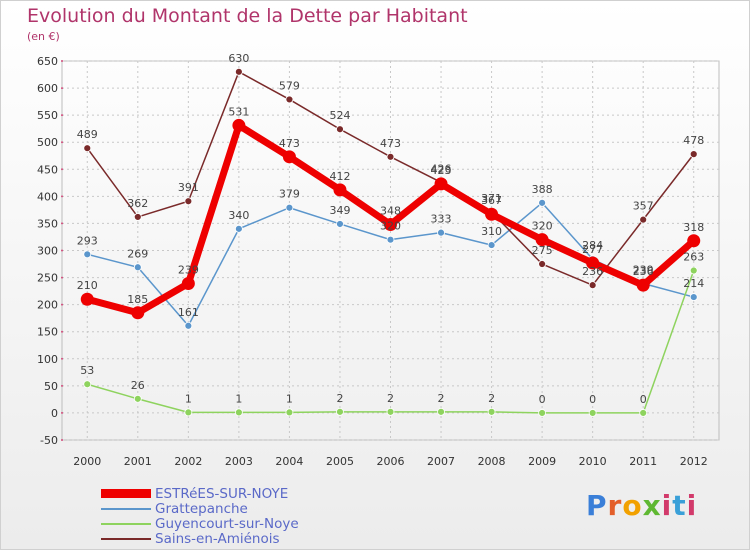 Image resolution: width=750 pixels, height=550 pixels. I want to click on logo-letter: P, so click(597, 505).